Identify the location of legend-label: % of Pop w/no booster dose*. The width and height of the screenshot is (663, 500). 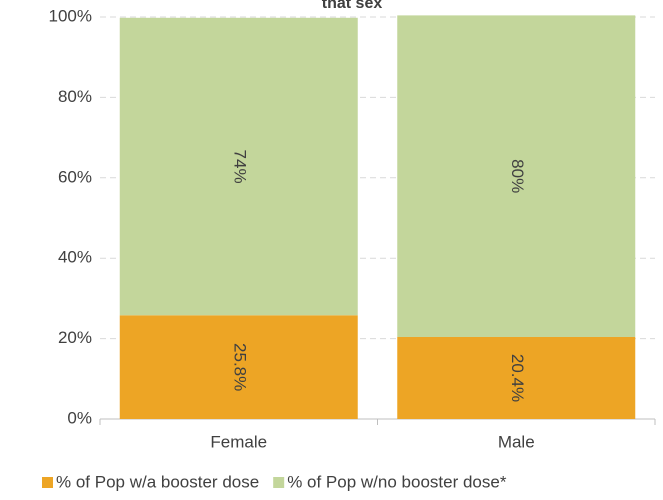
(397, 481).